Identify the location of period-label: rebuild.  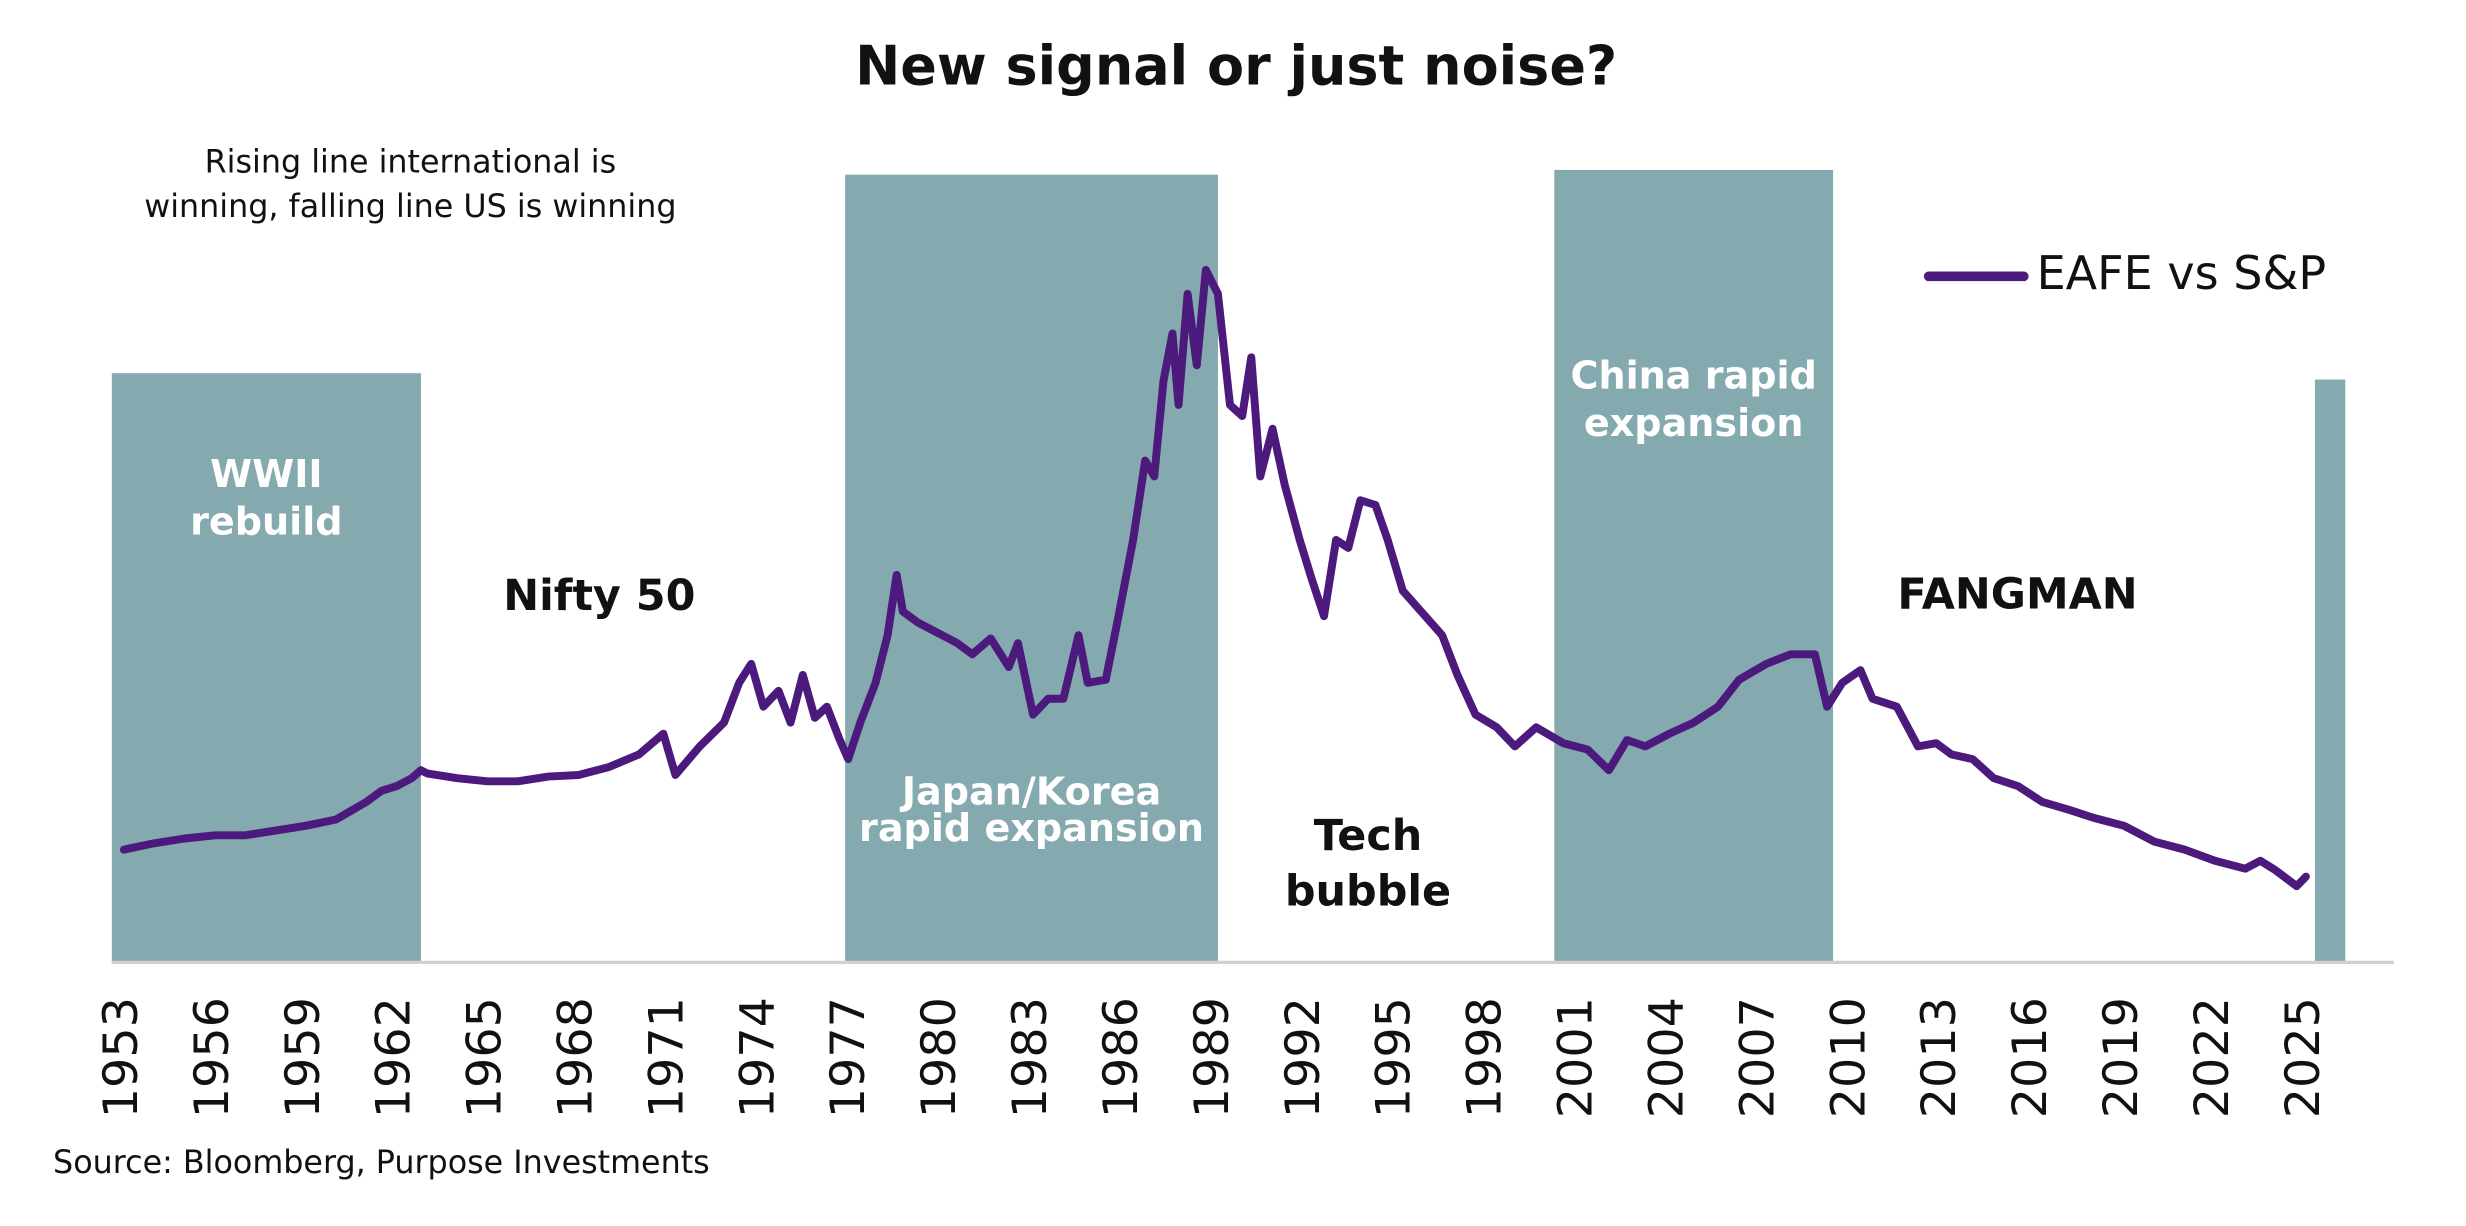
(266, 522).